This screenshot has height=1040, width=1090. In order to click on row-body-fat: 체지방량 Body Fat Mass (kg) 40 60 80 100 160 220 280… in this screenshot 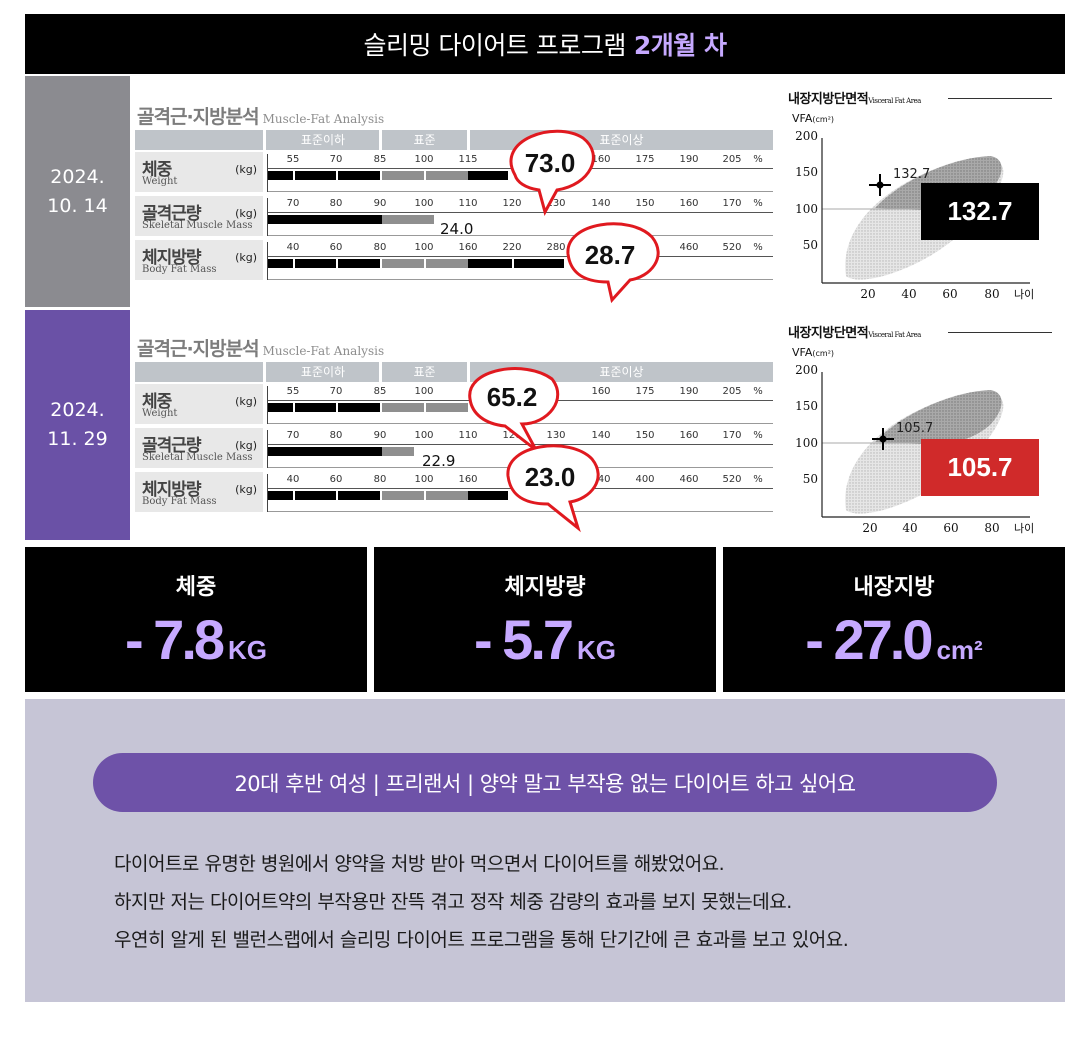, I will do `click(454, 260)`.